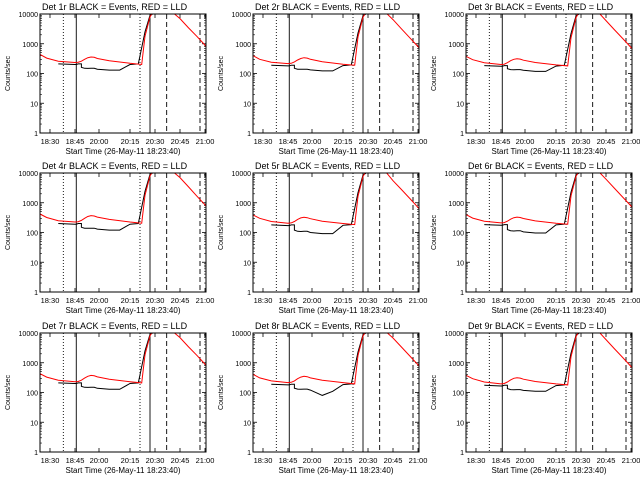 Image resolution: width=640 pixels, height=480 pixels. I want to click on panel-title: Det 1r BLACK = Events, RED = LLD, so click(115, 7).